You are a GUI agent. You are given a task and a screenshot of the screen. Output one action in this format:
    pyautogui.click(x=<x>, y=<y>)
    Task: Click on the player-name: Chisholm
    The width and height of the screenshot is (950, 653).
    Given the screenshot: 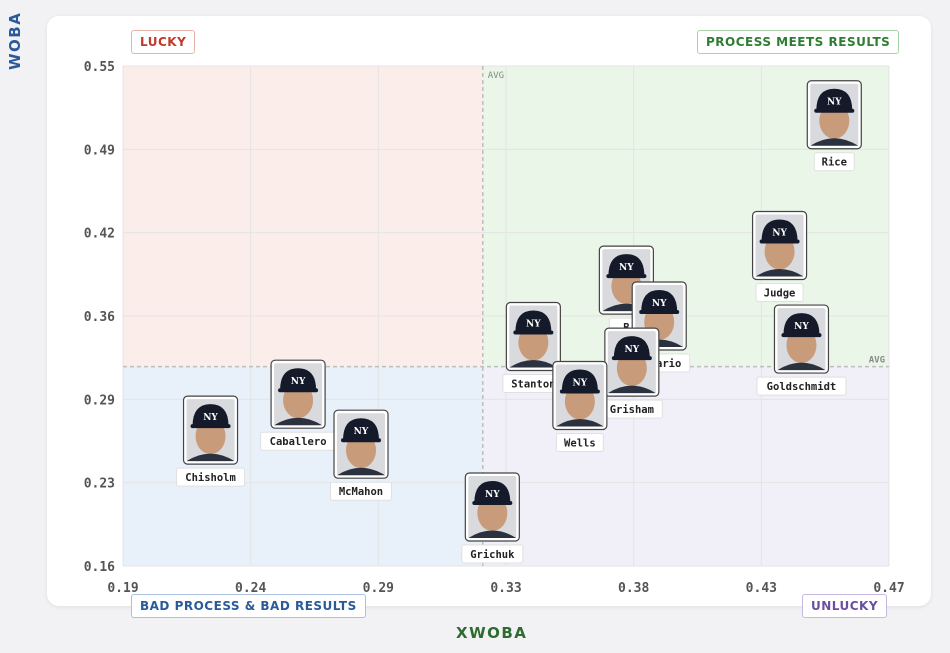 What is the action you would take?
    pyautogui.click(x=210, y=478)
    